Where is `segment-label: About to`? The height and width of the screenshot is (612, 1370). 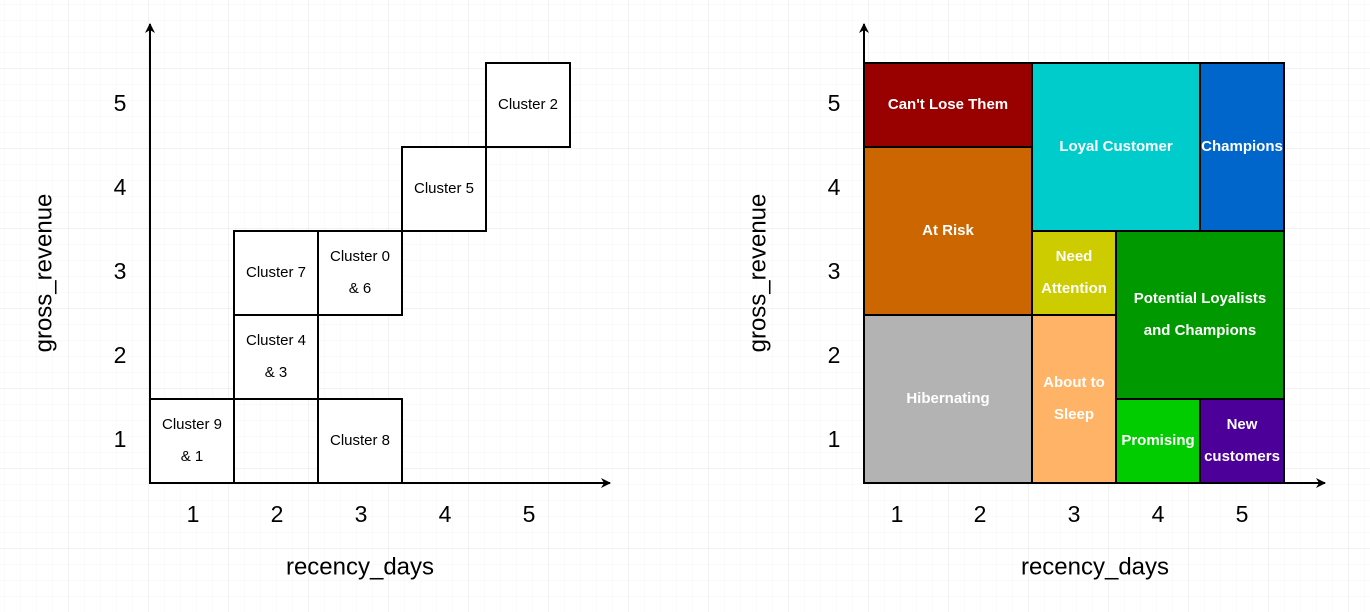 segment-label: About to is located at coordinates (1074, 382).